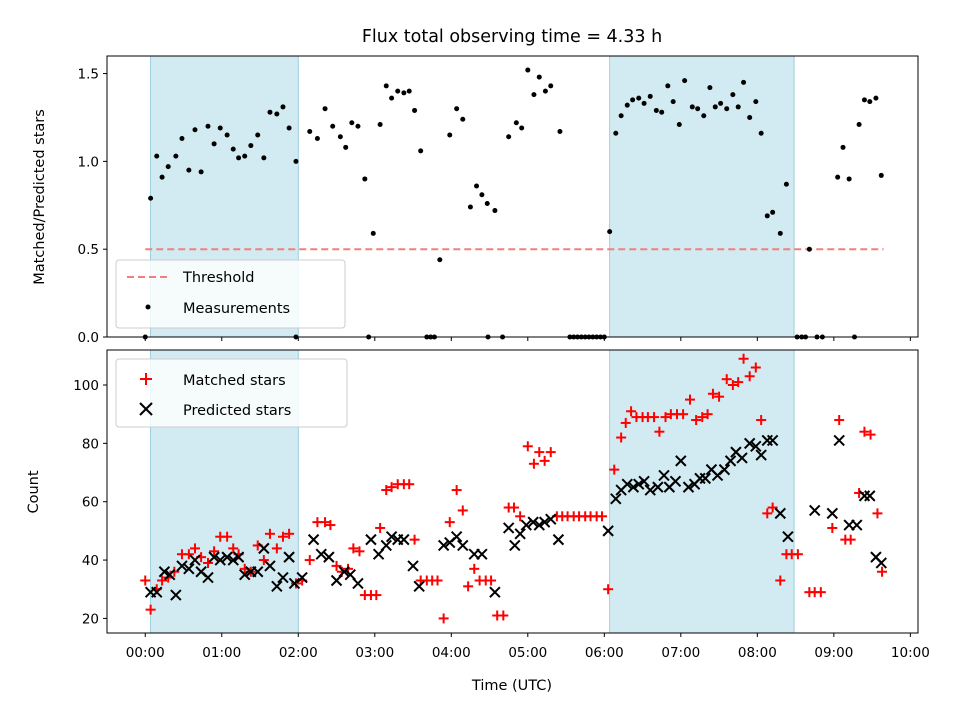 The height and width of the screenshot is (720, 960). What do you see at coordinates (230, 294) in the screenshot?
I see `top-legend-box` at bounding box center [230, 294].